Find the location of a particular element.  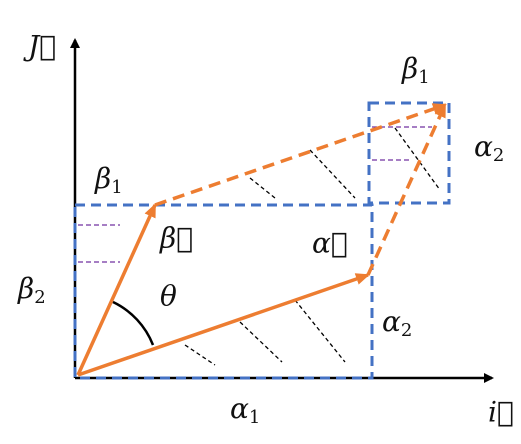

label: α⃗ is located at coordinates (330, 243).